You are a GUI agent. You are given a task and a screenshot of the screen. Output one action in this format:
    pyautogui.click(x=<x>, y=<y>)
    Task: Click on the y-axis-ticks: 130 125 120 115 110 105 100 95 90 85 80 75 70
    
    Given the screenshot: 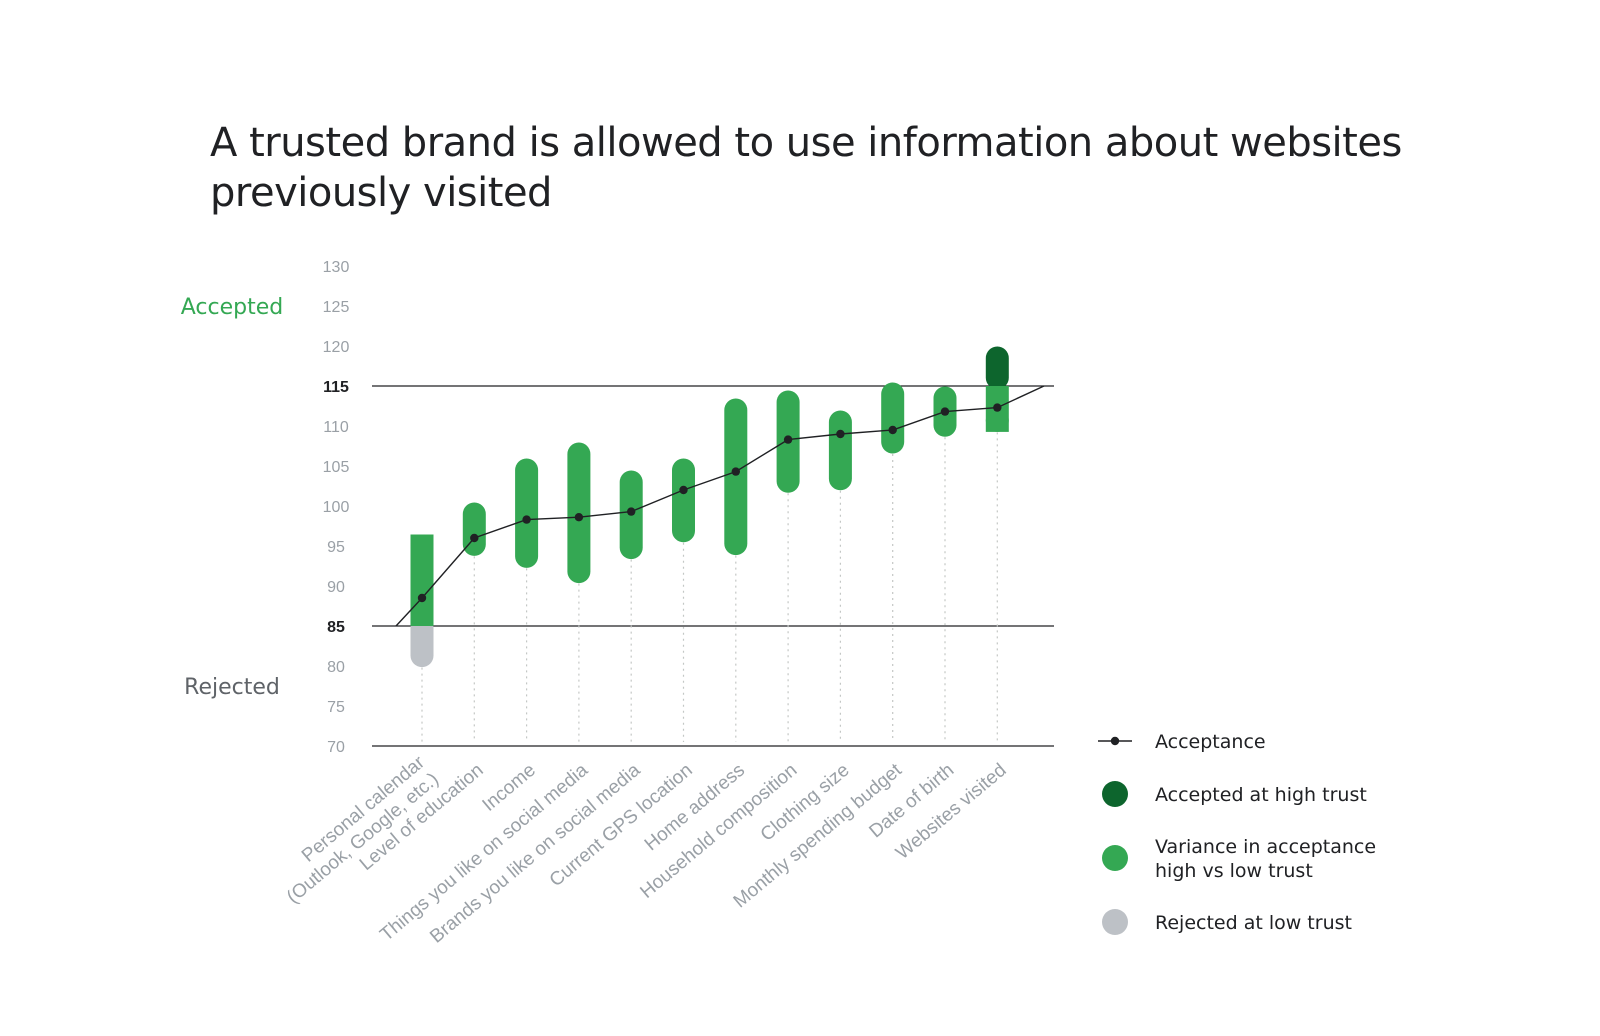 What is the action you would take?
    pyautogui.click(x=336, y=507)
    